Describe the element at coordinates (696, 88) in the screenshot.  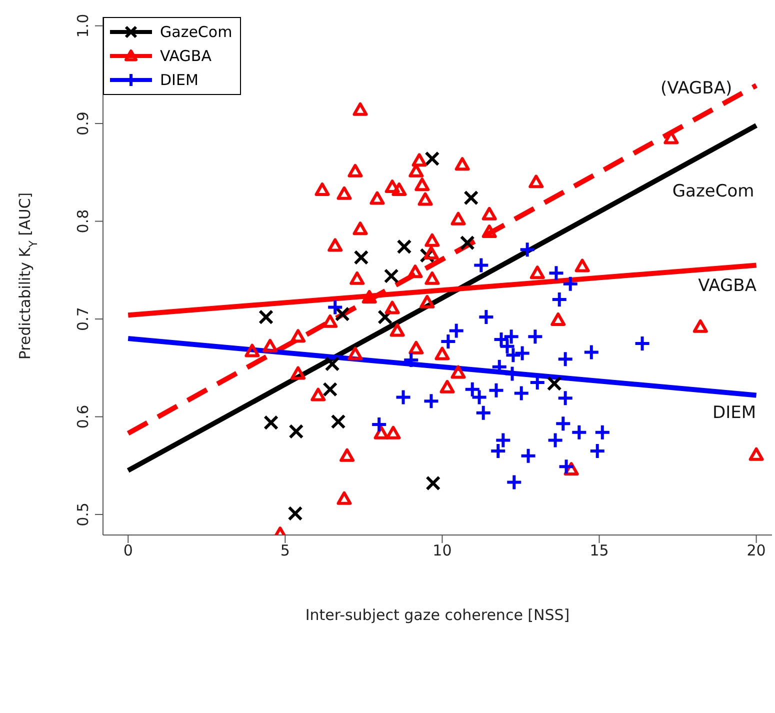
I see `annotation: (VAGBA)` at that location.